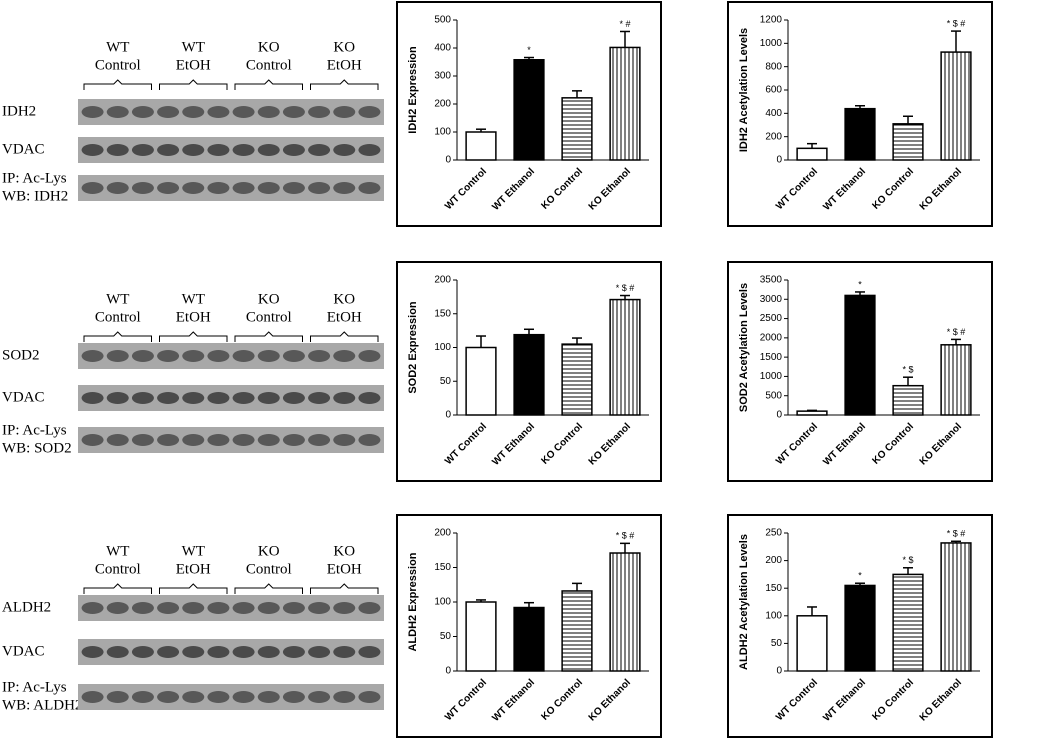 The width and height of the screenshot is (1050, 739). Describe the element at coordinates (771, 299) in the screenshot. I see `y-tick-label: 3000` at that location.